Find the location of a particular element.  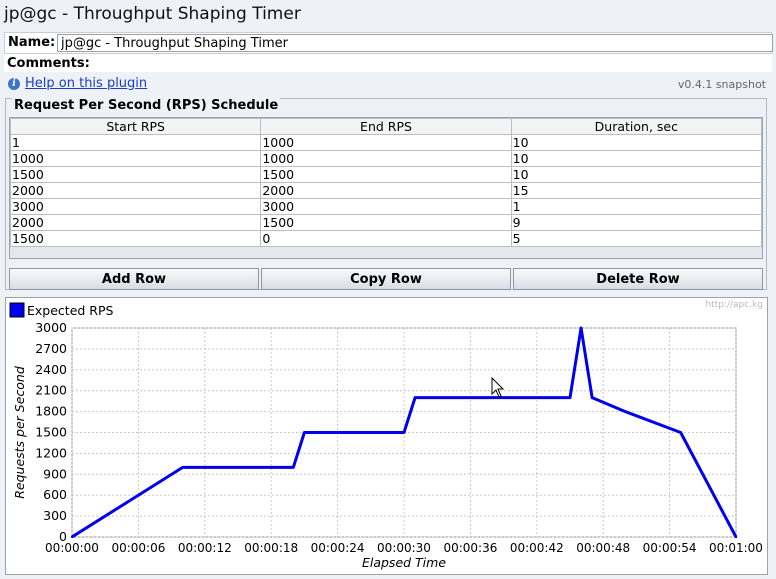

x-tick-label: 00:00:48 is located at coordinates (603, 548).